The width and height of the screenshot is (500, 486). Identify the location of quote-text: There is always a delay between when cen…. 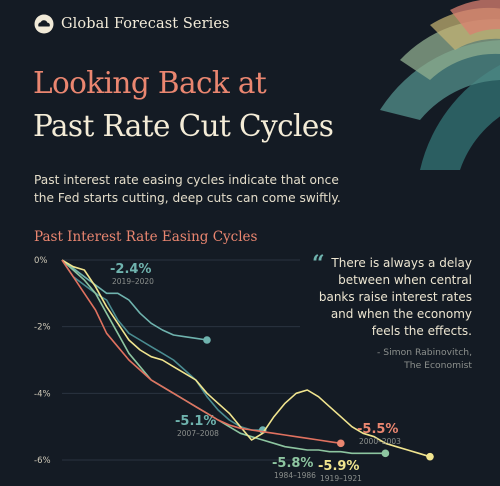
(395, 297).